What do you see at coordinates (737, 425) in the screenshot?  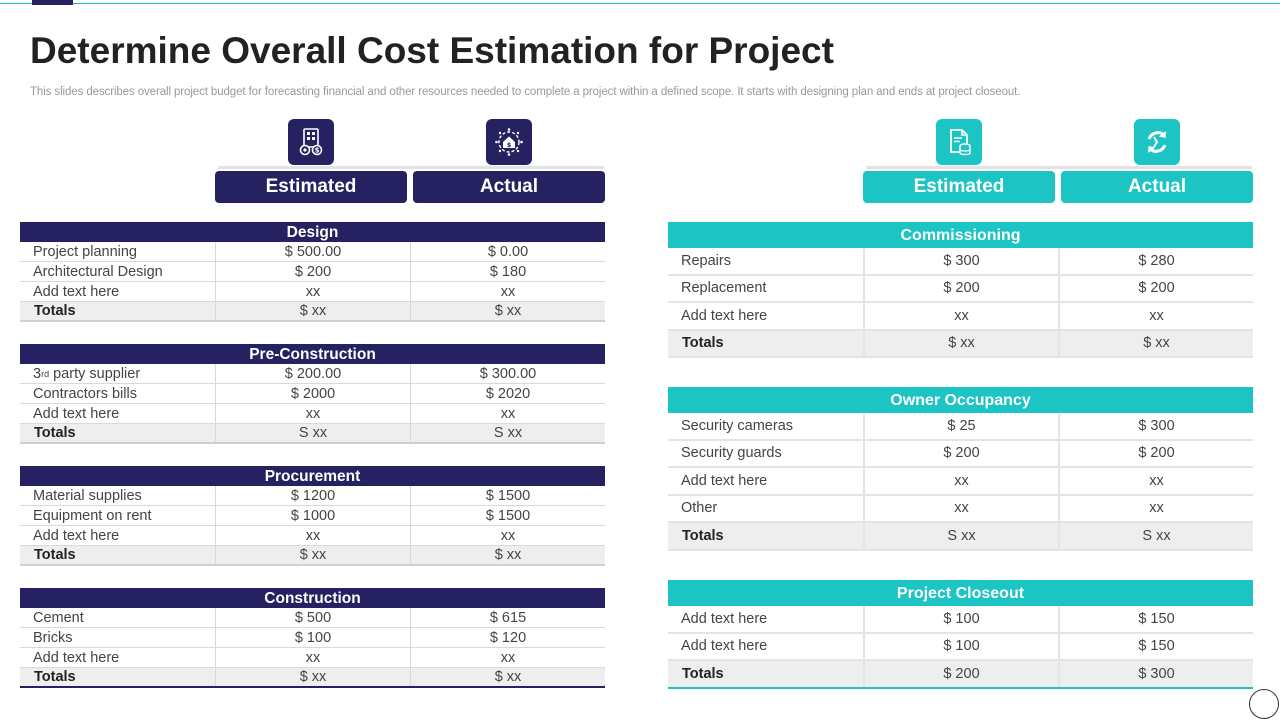 I see `row-label: Security cameras` at bounding box center [737, 425].